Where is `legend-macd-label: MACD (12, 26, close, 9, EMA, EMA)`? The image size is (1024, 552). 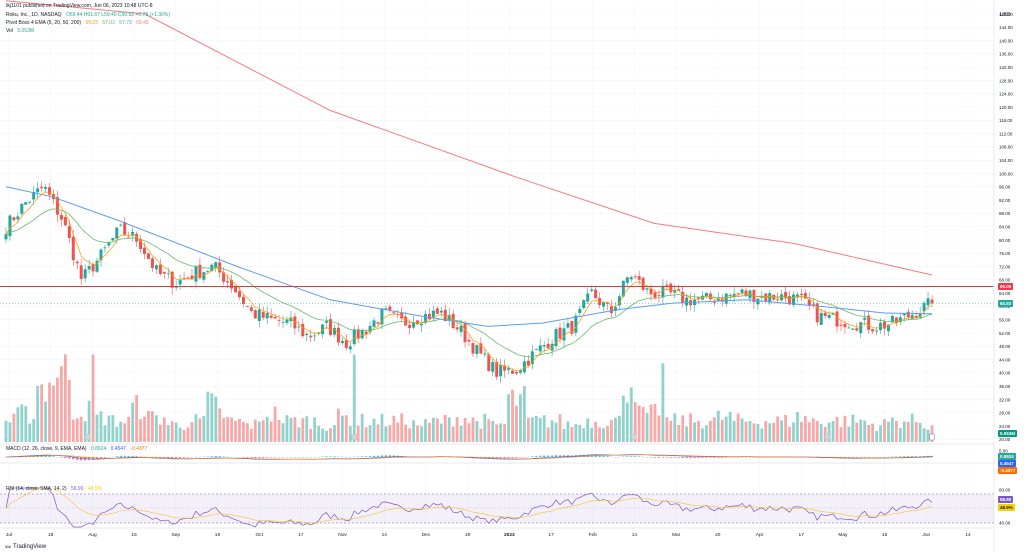
legend-macd-label: MACD (12, 26, close, 9, EMA, EMA) is located at coordinates (46, 449).